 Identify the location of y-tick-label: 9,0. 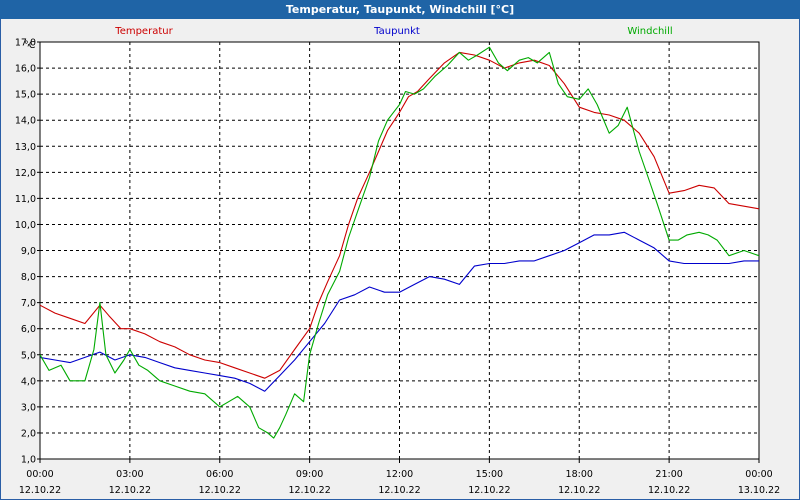
(28, 251).